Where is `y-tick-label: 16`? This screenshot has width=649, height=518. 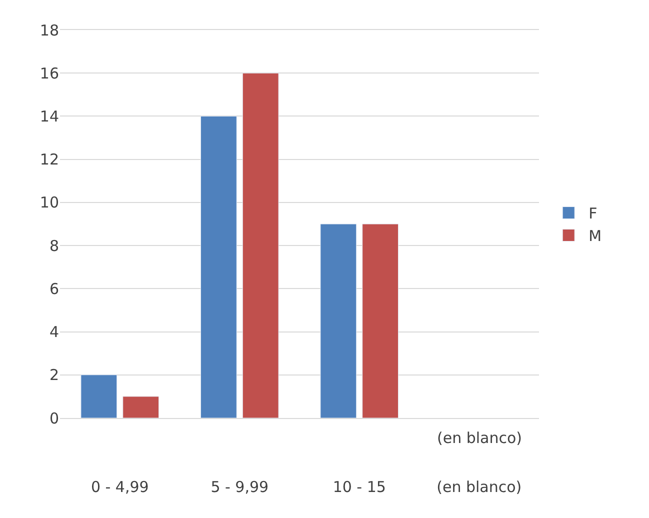 y-tick-label: 16 is located at coordinates (49, 73).